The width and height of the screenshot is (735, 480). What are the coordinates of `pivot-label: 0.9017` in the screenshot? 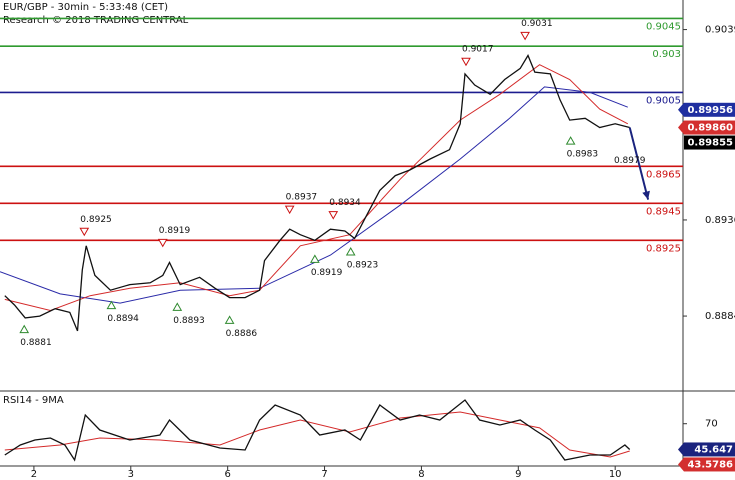 It's located at (478, 50).